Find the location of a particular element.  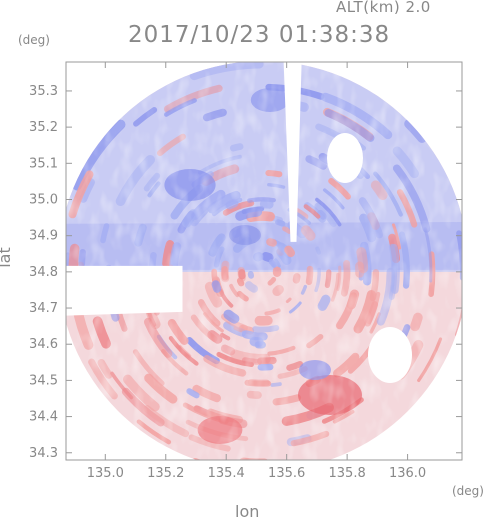

x-tick-label-3: 135.6 is located at coordinates (286, 473).